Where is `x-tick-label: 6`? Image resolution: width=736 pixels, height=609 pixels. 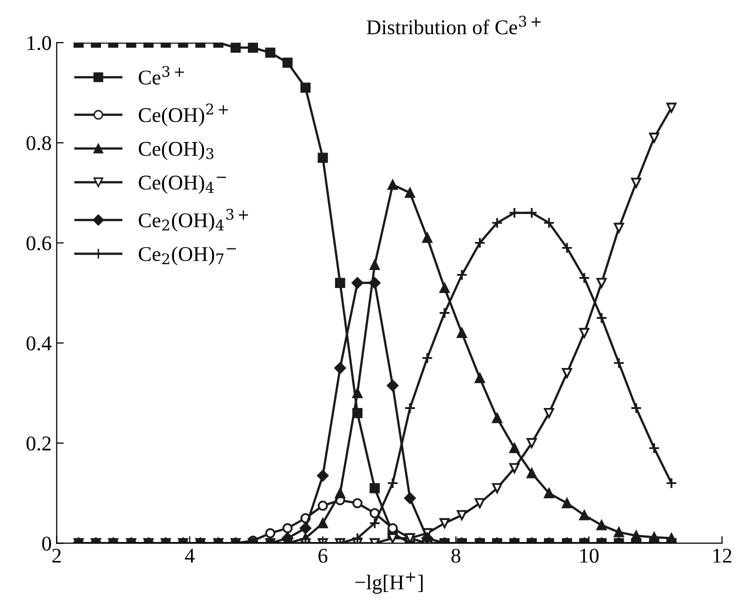
x-tick-label: 6 is located at coordinates (323, 555).